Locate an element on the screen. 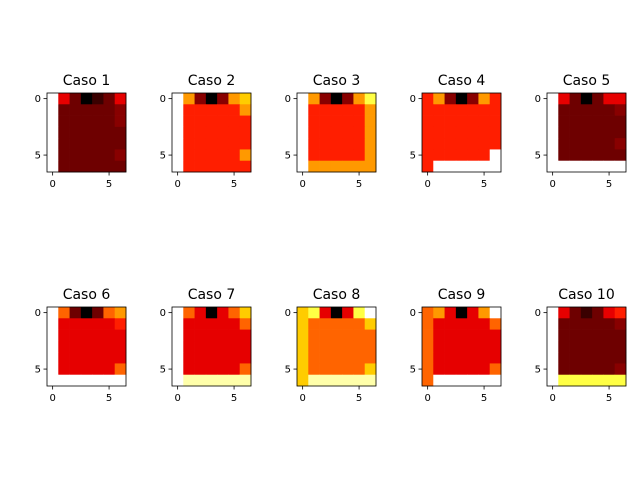 Image resolution: width=640 pixels, height=480 pixels. panel-title: Caso 9 is located at coordinates (462, 295).